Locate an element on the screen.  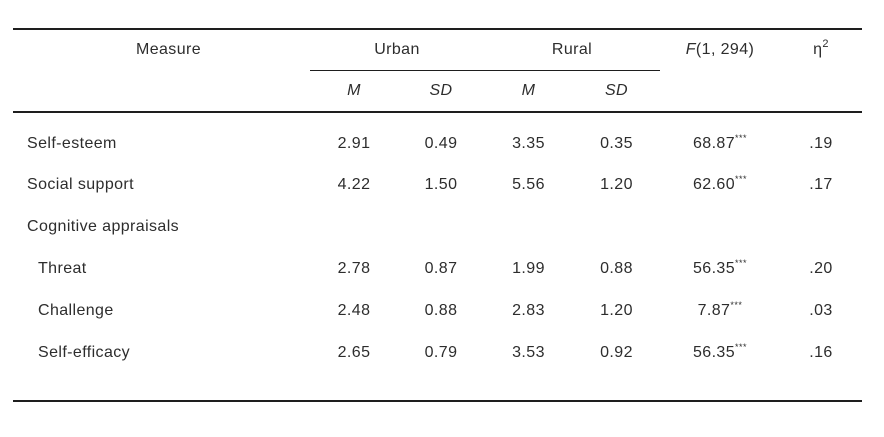
header-group-row: Measure Urban Rural F(1, 294) η2 is located at coordinates (437, 50).